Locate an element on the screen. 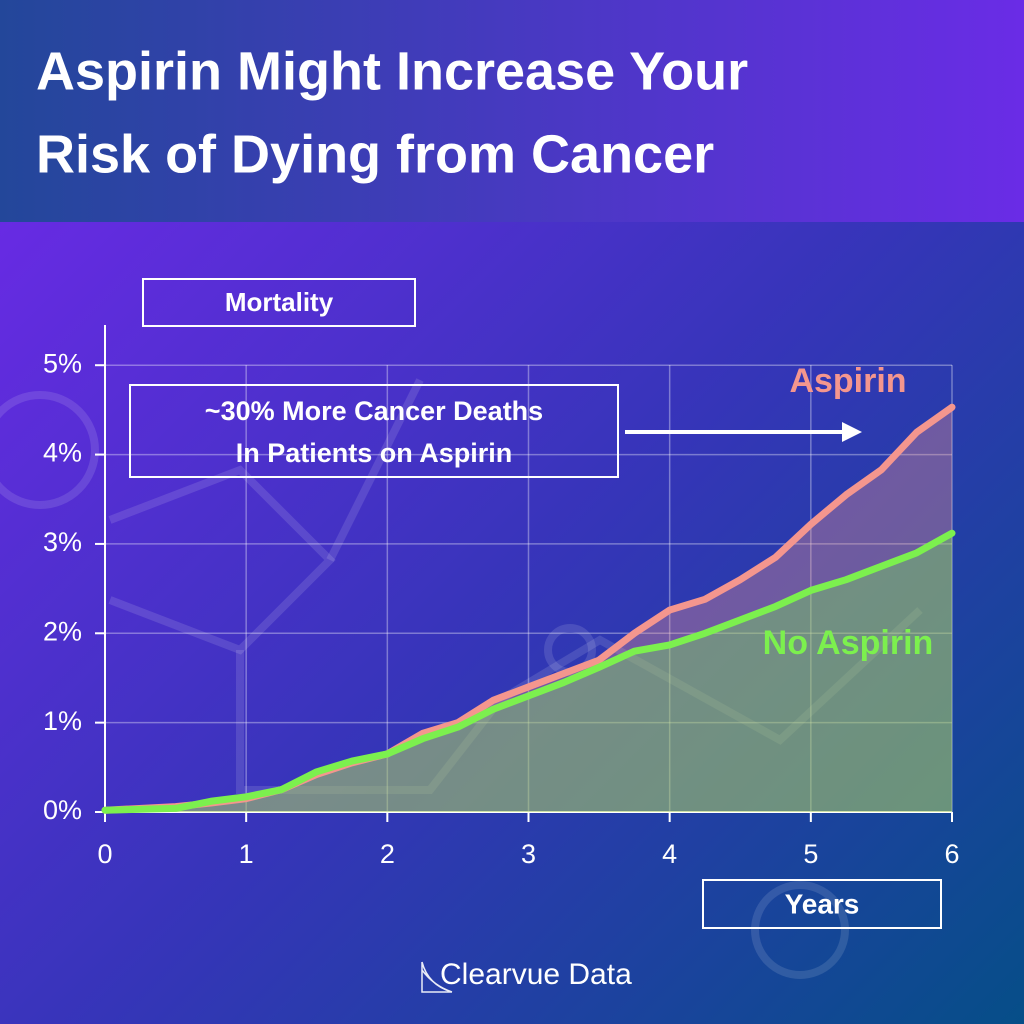 This screenshot has width=1024, height=1024. title: Risk of Dying from Cancer is located at coordinates (375, 154).